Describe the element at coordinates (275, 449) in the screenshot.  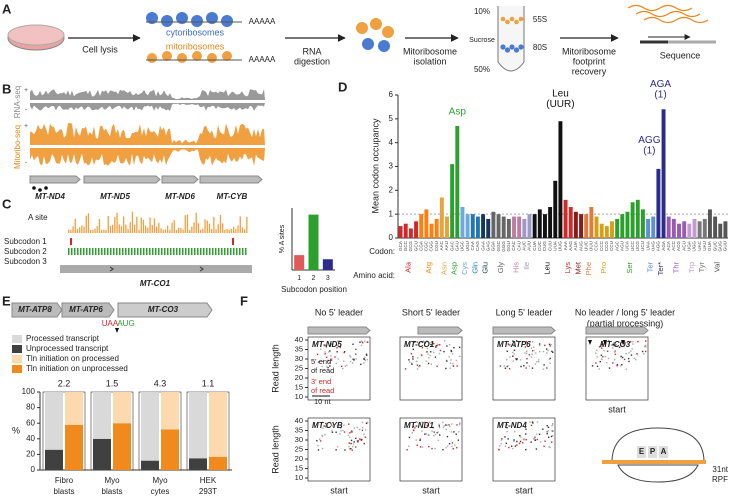
I see `label: Read length` at that location.